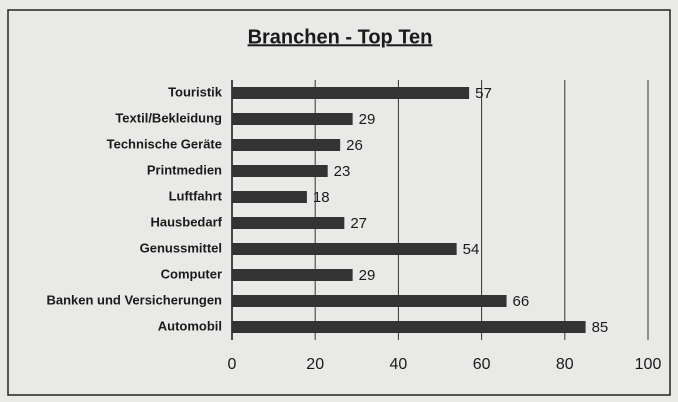  What do you see at coordinates (190, 325) in the screenshot?
I see `y-tick-label: Automobil` at bounding box center [190, 325].